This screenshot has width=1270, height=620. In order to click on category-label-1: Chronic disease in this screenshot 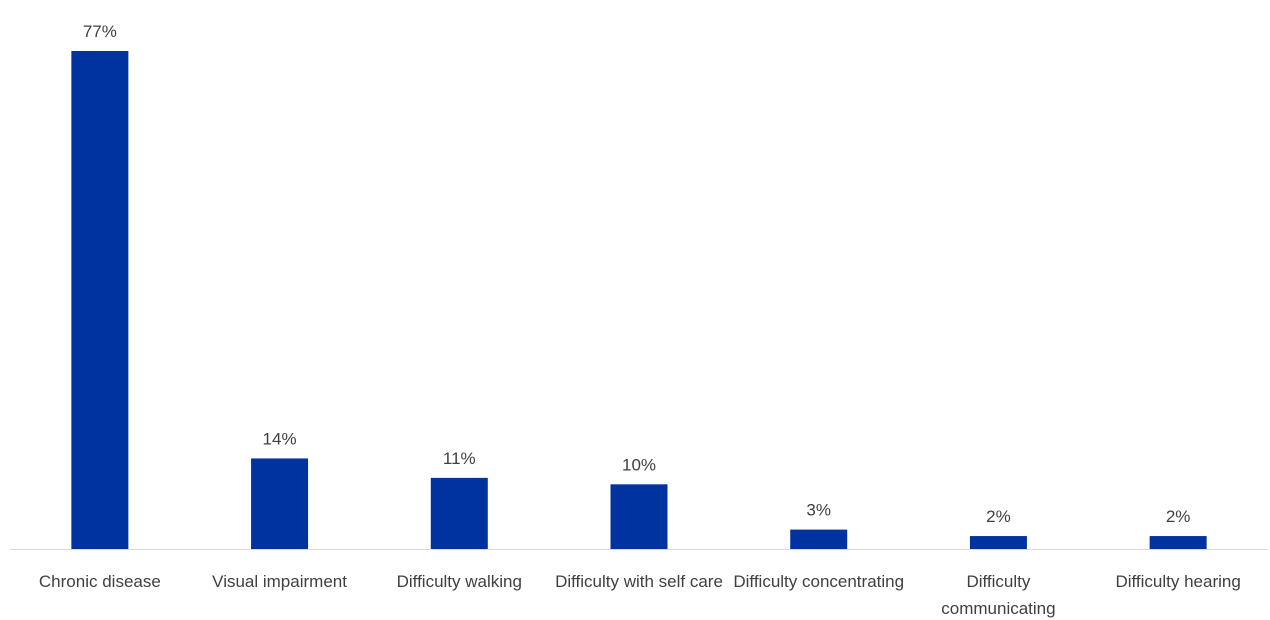, I will do `click(100, 581)`.